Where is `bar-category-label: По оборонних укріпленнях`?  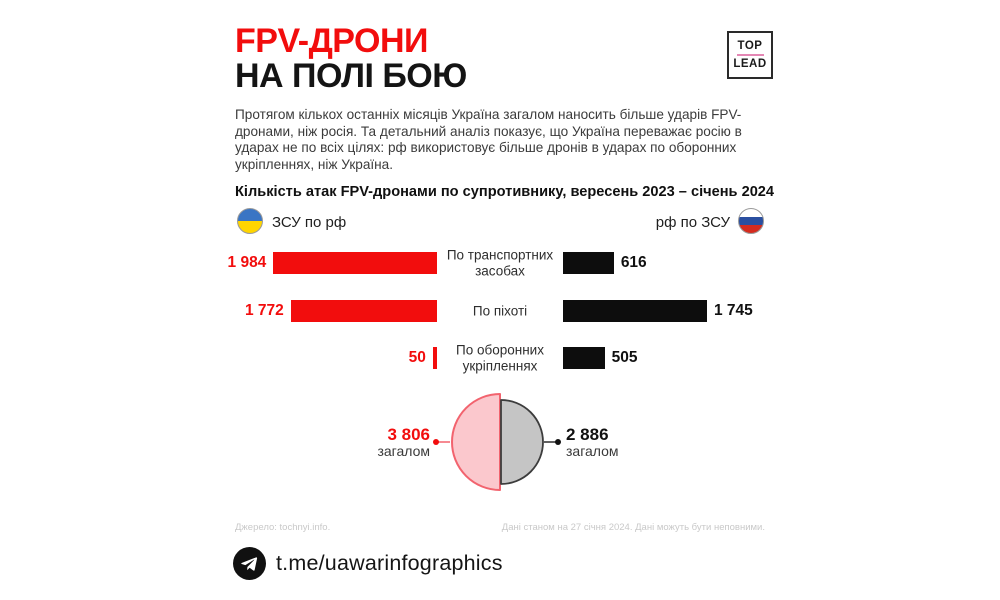
bar-category-label: По оборонних укріпленнях is located at coordinates (500, 358).